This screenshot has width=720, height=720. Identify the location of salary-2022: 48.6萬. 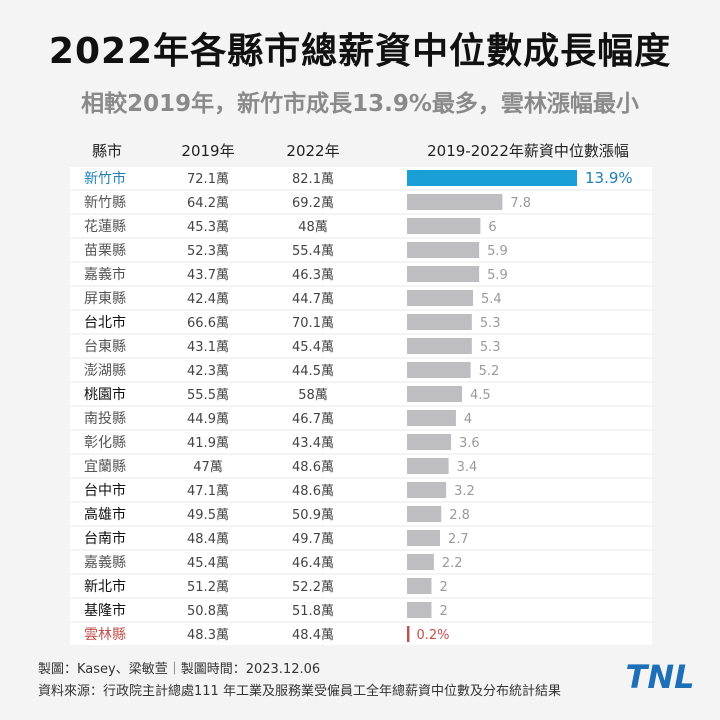
(313, 491).